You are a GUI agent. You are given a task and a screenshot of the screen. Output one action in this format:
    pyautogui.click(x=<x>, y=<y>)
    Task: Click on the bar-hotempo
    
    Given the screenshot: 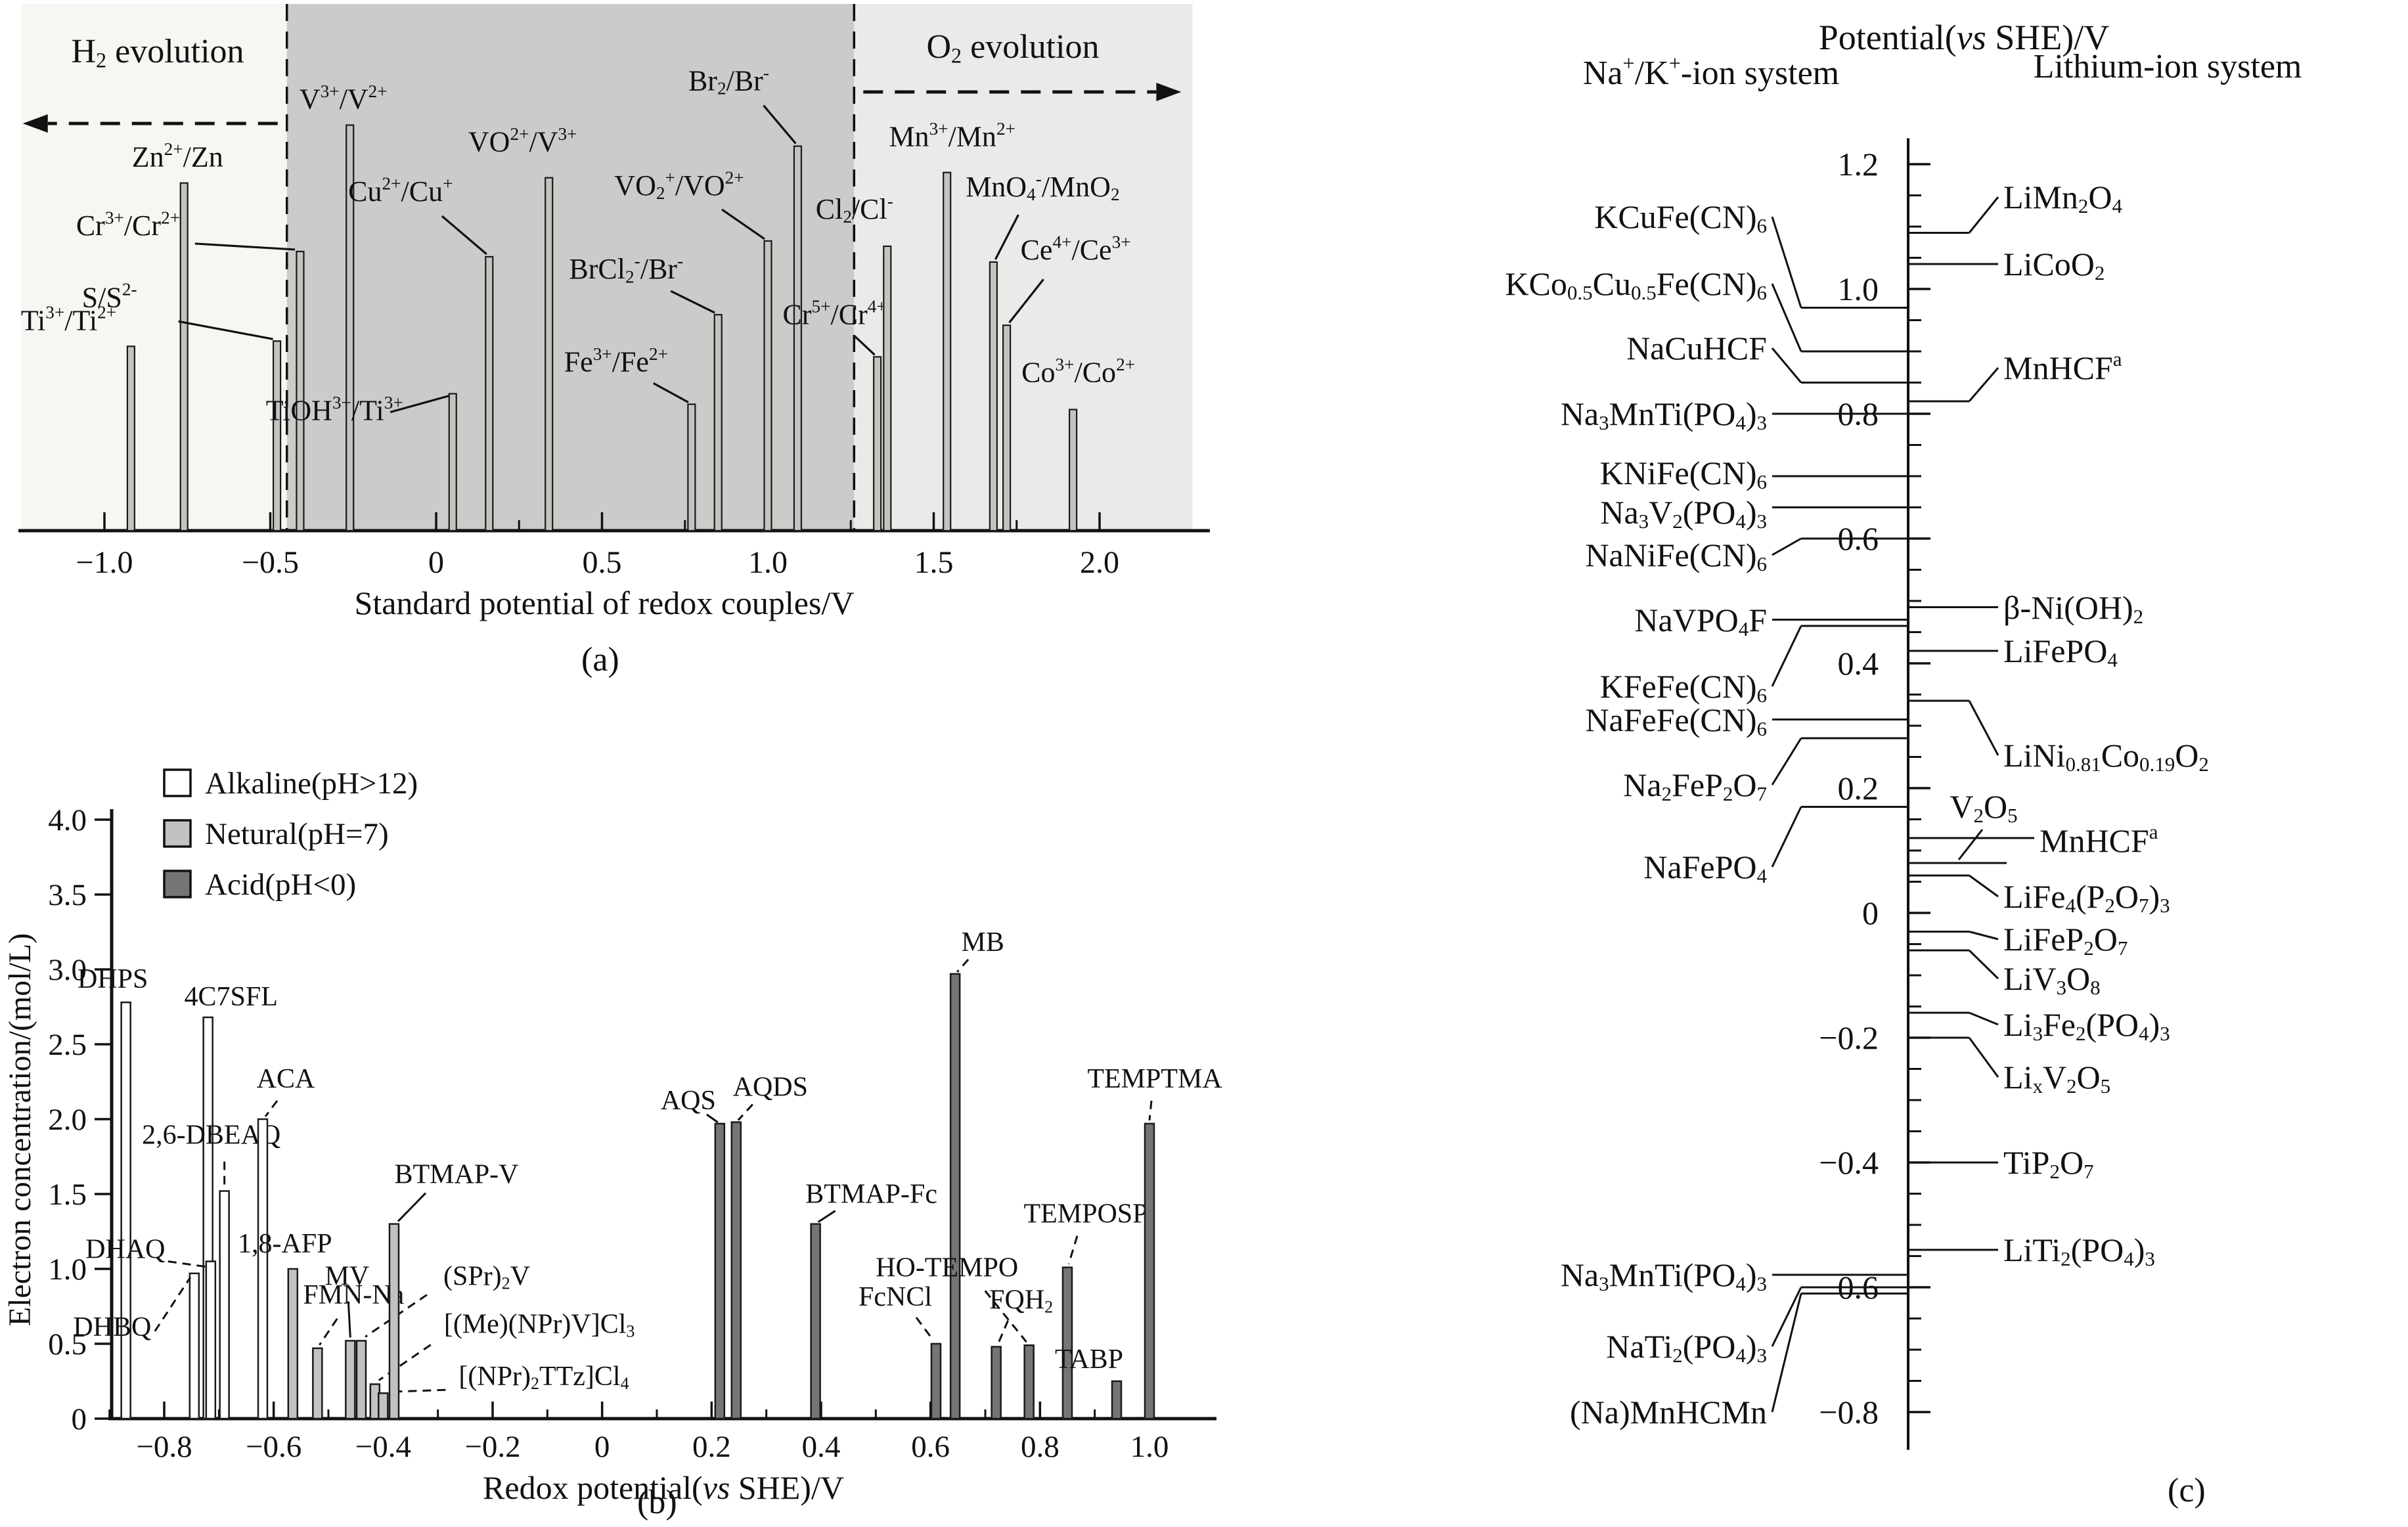 What is the action you would take?
    pyautogui.click(x=1029, y=1382)
    